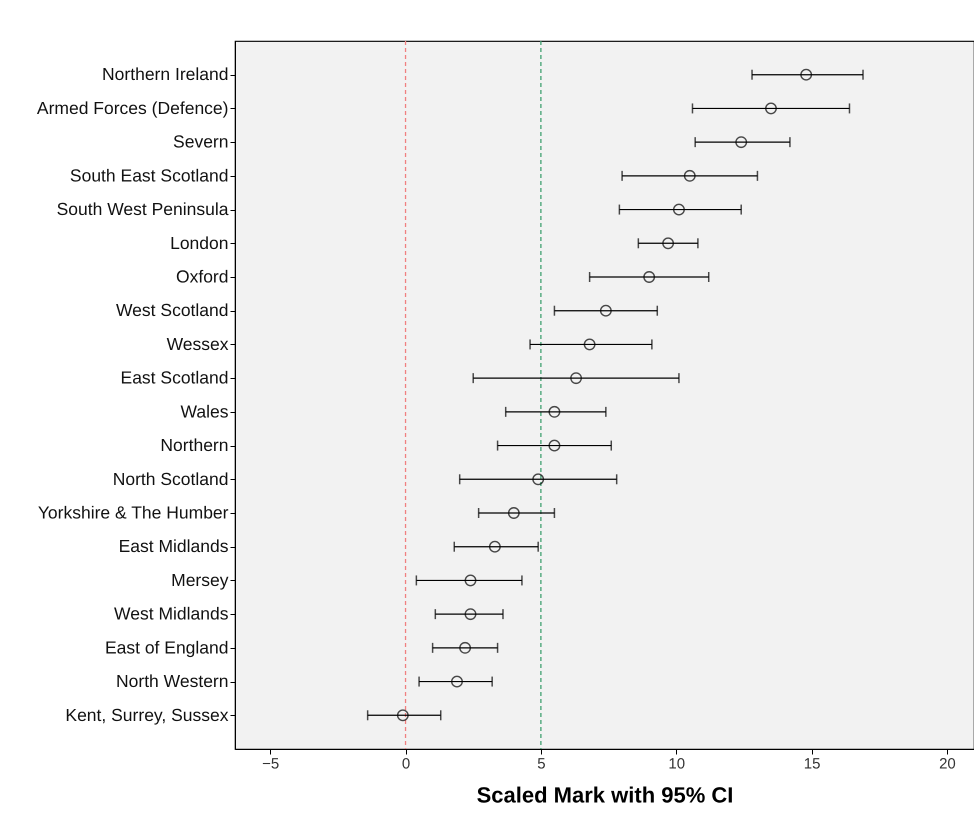 The height and width of the screenshot is (822, 977). What do you see at coordinates (147, 714) in the screenshot?
I see `y-tick-label: Kent, Surrey, Sussex` at bounding box center [147, 714].